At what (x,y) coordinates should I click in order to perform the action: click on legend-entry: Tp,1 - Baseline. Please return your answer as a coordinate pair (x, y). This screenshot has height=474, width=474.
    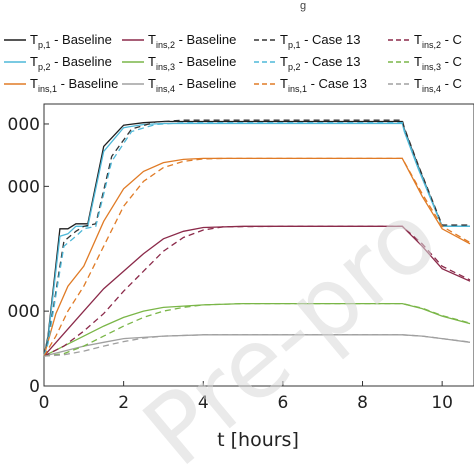
    Looking at the image, I should click on (71, 41).